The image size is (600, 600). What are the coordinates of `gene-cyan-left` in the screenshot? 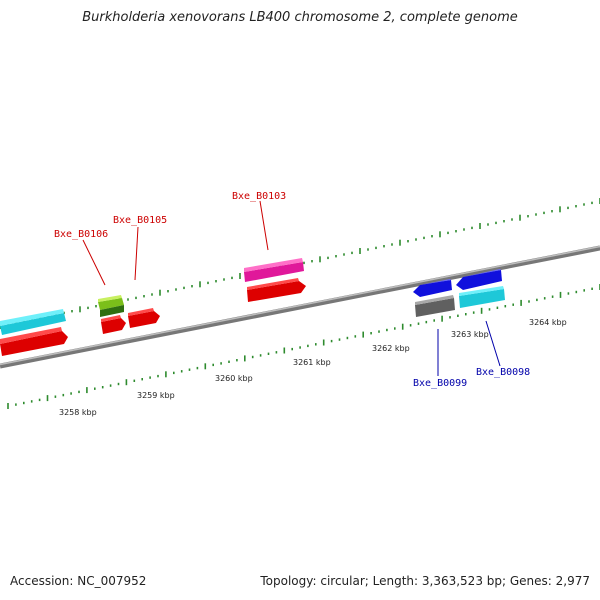 It's located at (33, 322).